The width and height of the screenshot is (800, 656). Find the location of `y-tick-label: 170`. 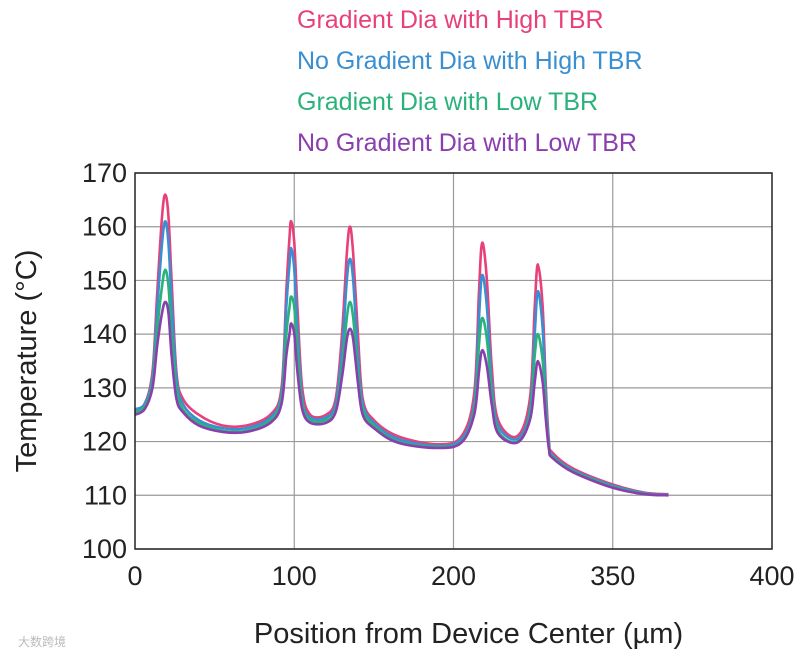

y-tick-label: 170 is located at coordinates (104, 173).